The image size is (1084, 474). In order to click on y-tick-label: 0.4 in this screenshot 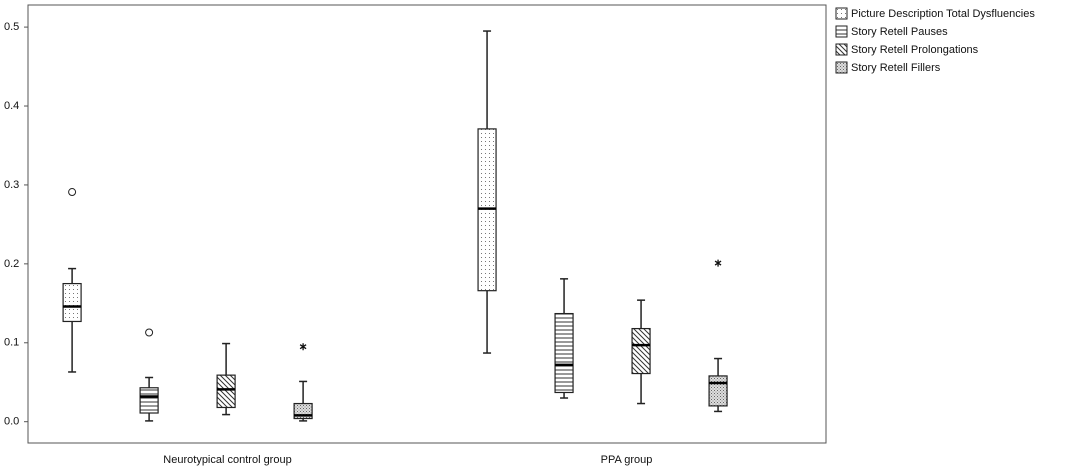, I will do `click(11, 106)`.